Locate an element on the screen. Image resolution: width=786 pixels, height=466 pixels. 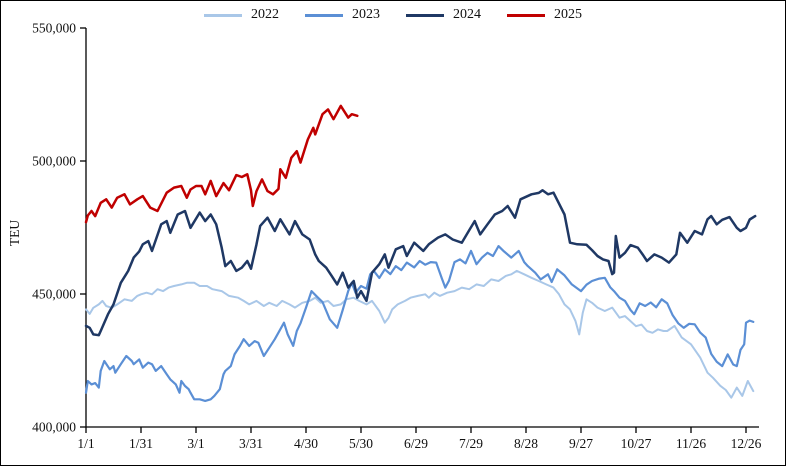
legend-label-2025: 2025 is located at coordinates (568, 14).